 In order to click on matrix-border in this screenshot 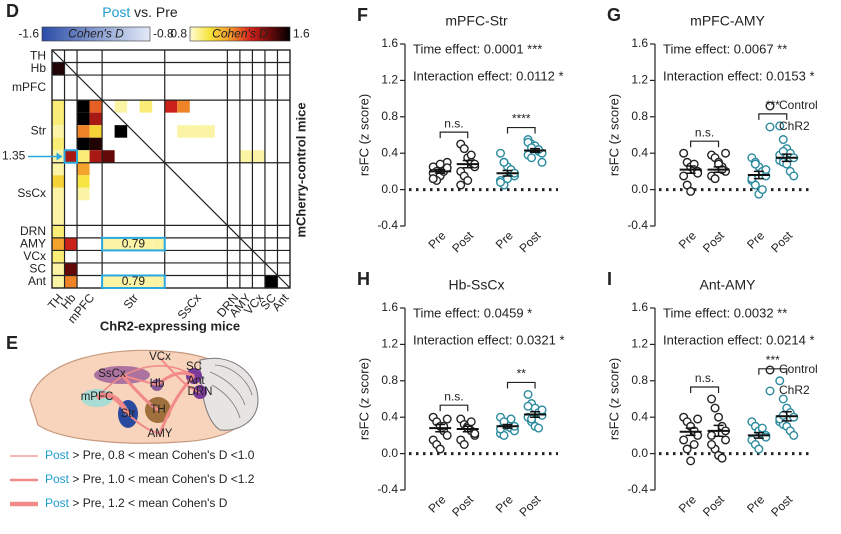, I will do `click(171, 169)`.